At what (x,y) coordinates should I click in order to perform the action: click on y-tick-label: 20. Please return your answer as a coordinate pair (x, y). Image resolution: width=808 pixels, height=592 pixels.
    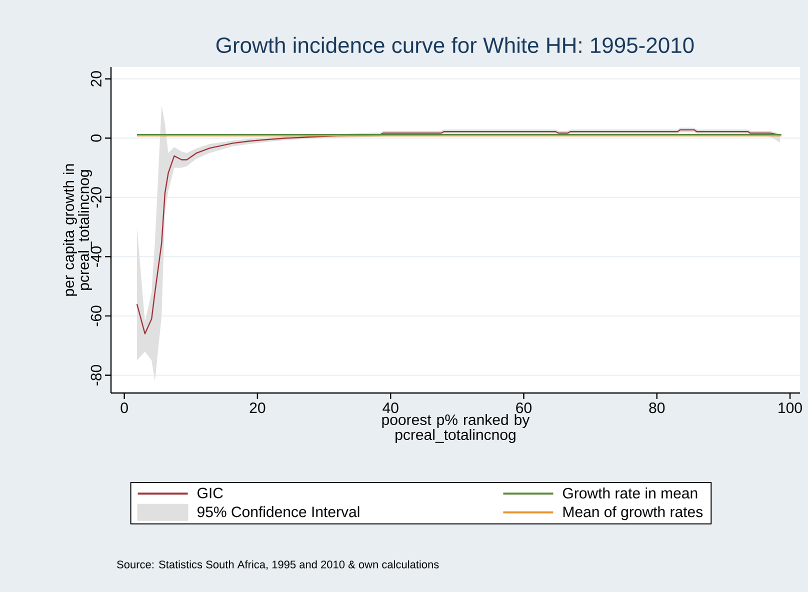
    Looking at the image, I should click on (96, 78).